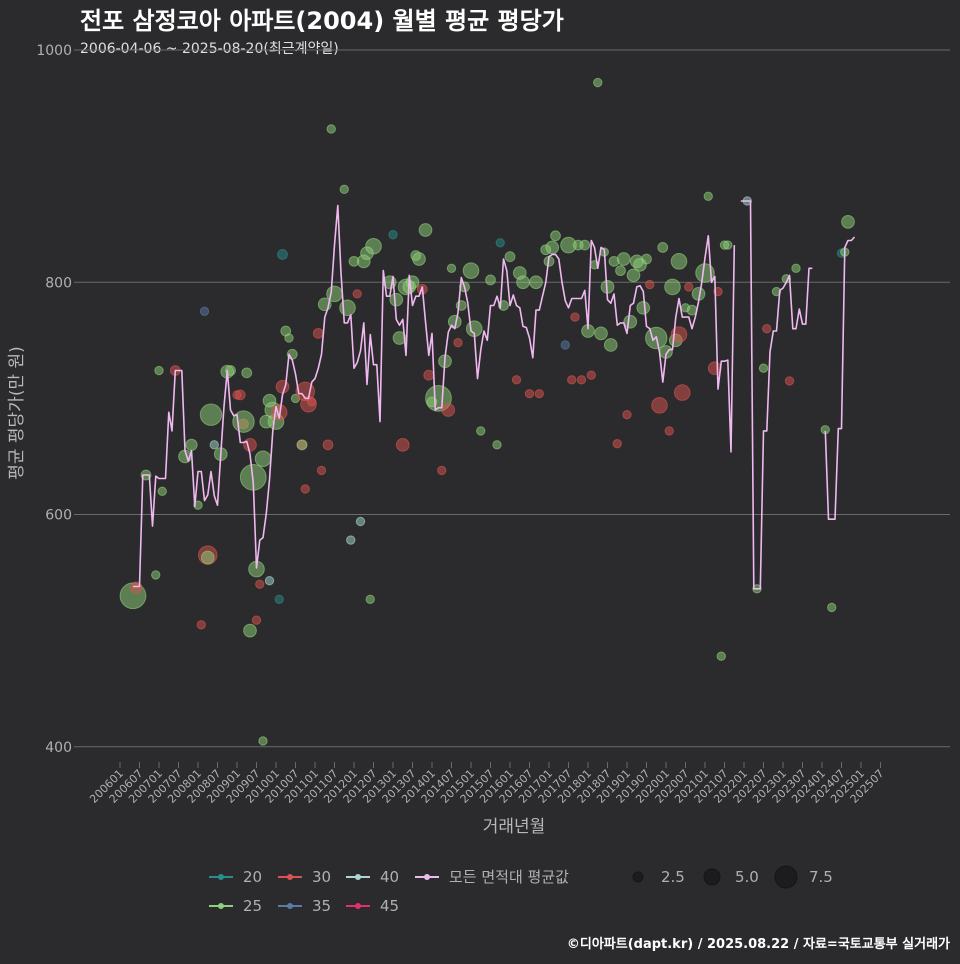  I want to click on chart-subtitle: 2006-04-06 ~ 2025-08-20(최근계약일), so click(209, 49).